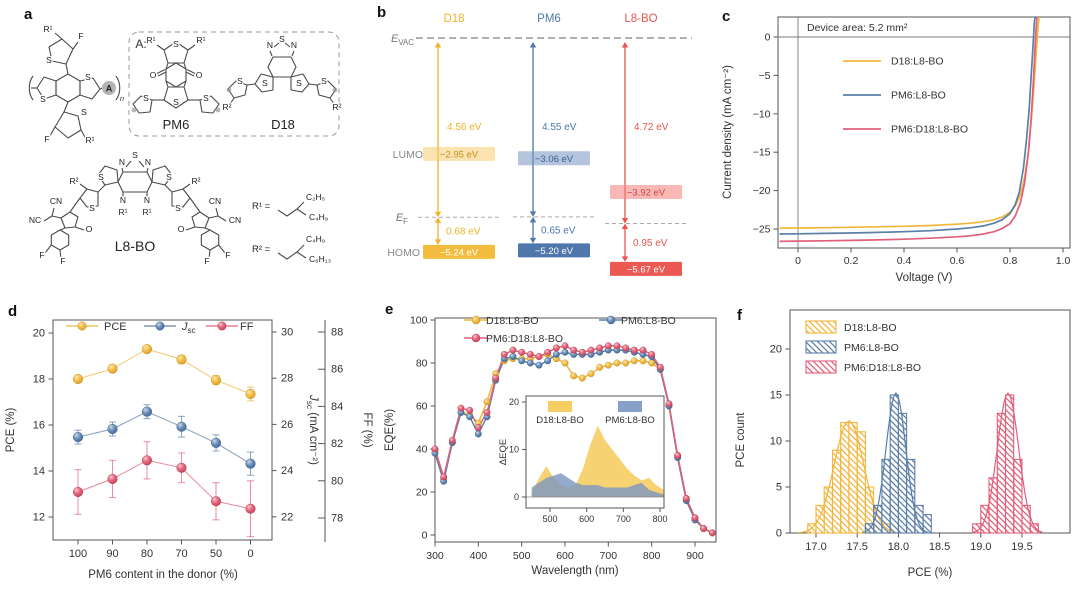 This screenshot has width=1080, height=591. What do you see at coordinates (403, 253) in the screenshot?
I see `homo-label: HOMO` at bounding box center [403, 253].